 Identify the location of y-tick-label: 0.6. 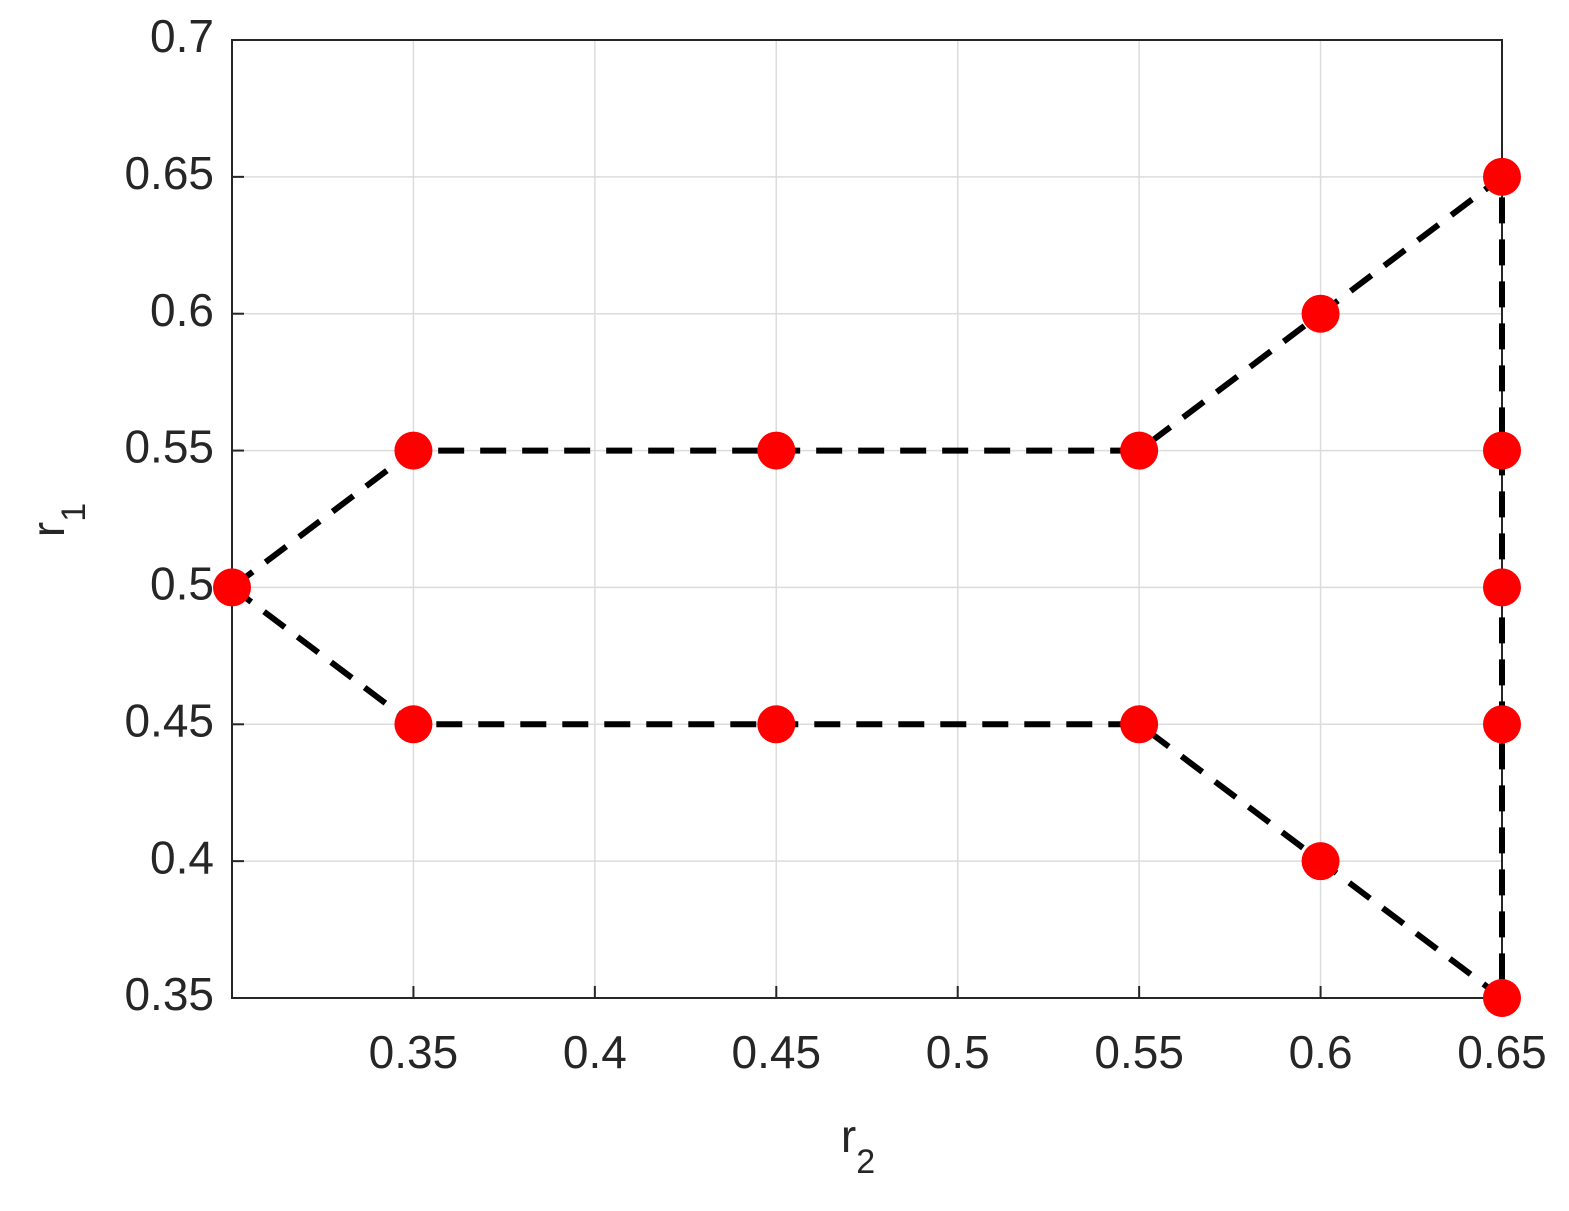
(182, 310).